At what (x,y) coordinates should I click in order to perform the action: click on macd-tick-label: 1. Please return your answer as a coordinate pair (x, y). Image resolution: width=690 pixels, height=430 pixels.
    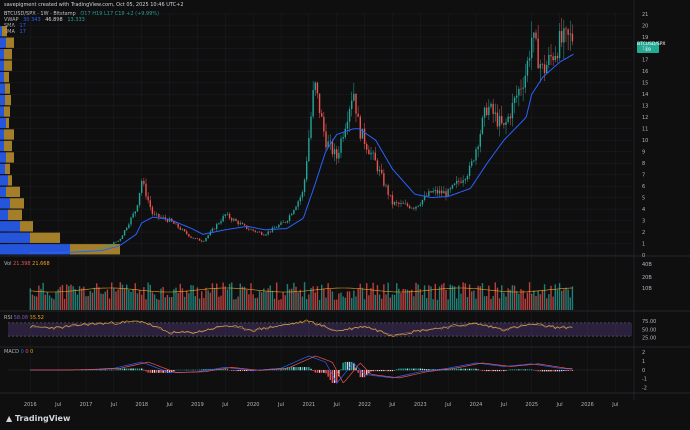
    Looking at the image, I should click on (643, 362).